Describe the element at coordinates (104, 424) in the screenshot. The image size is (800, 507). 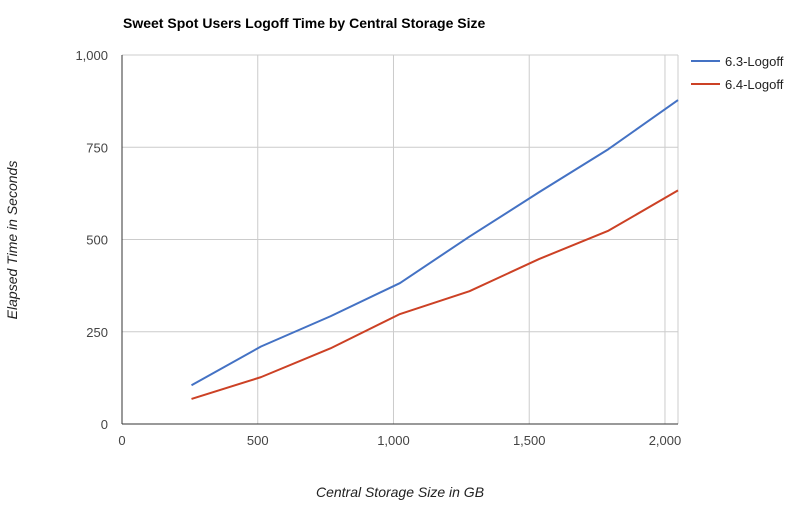
I see `y-tick-label: 0` at that location.